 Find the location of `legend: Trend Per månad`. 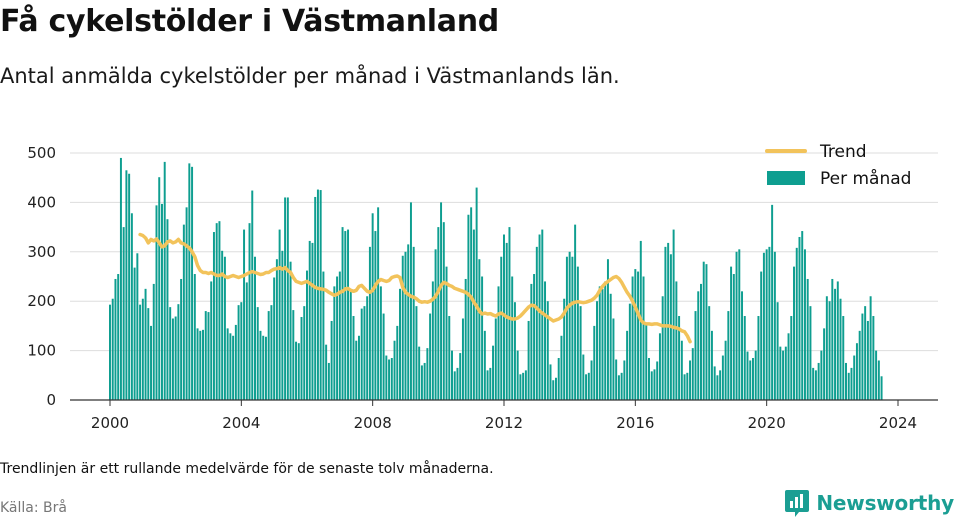

legend: Trend Per månad is located at coordinates (838, 165).